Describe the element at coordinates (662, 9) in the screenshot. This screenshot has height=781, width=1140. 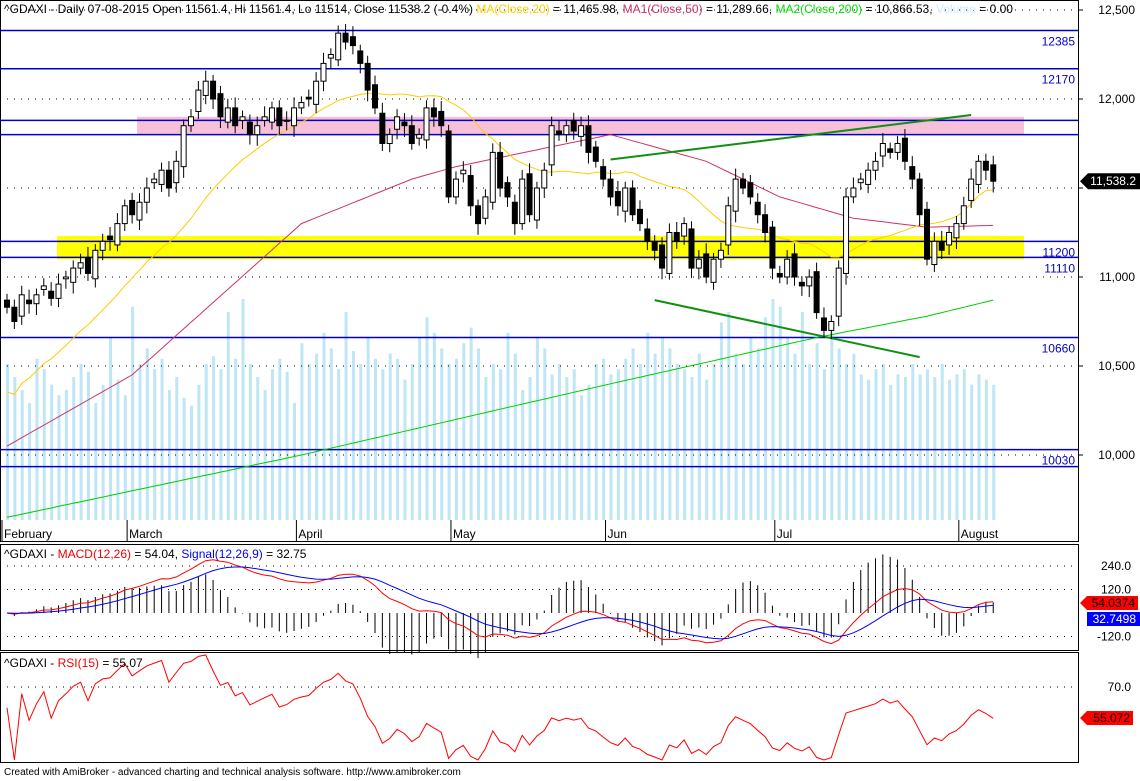
I see `ma1-label: MA1(Close,50)` at that location.